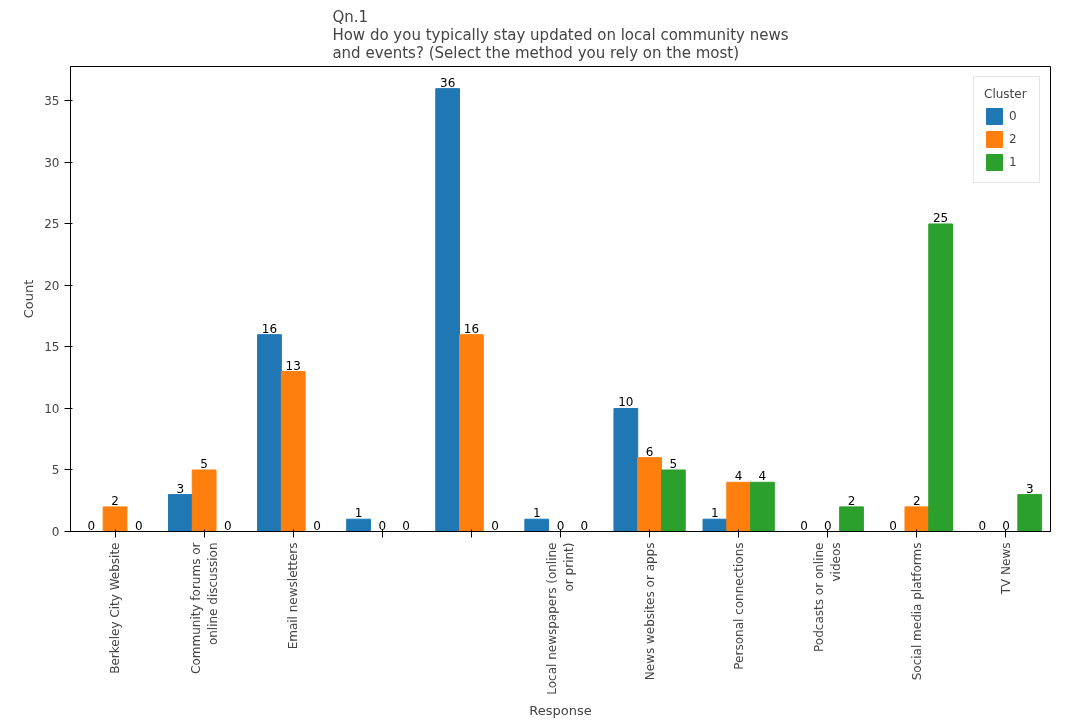 The image size is (1084, 727). What do you see at coordinates (649, 611) in the screenshot?
I see `x-tick-label: News websites or apps` at bounding box center [649, 611].